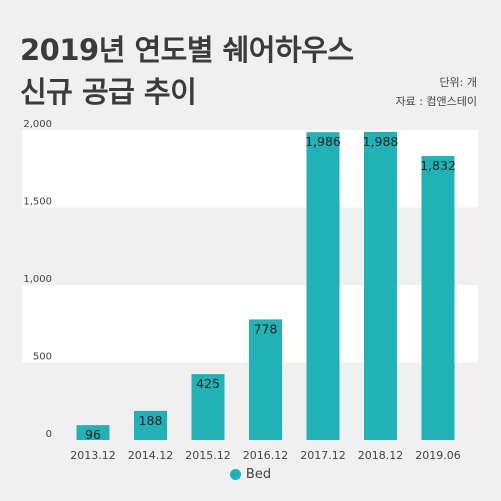 The height and width of the screenshot is (501, 501). What do you see at coordinates (151, 455) in the screenshot?
I see `x-tick-label: 2014.12` at bounding box center [151, 455].